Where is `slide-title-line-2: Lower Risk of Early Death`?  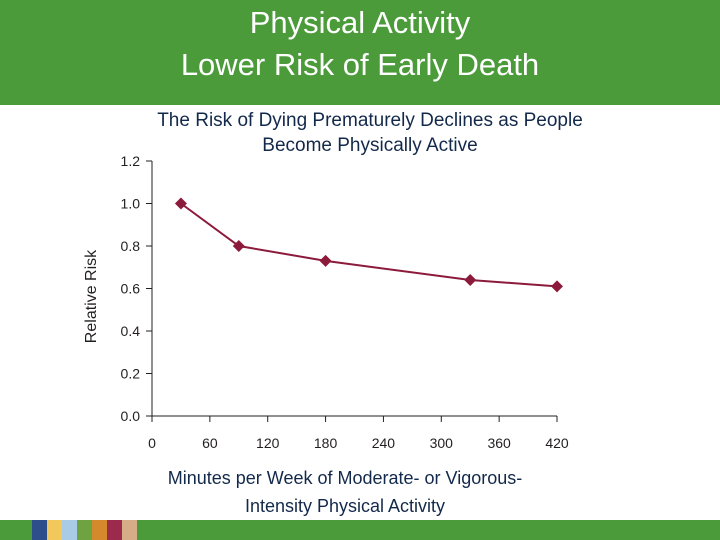 slide-title-line-2: Lower Risk of Early Death is located at coordinates (360, 64).